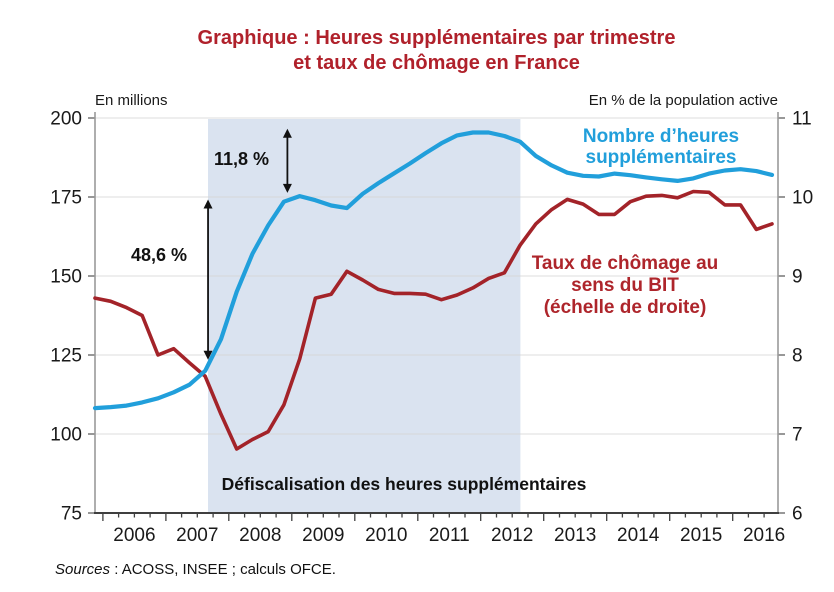 The image size is (834, 592). Describe the element at coordinates (802, 119) in the screenshot. I see `right-axis-tick-label: 11` at that location.